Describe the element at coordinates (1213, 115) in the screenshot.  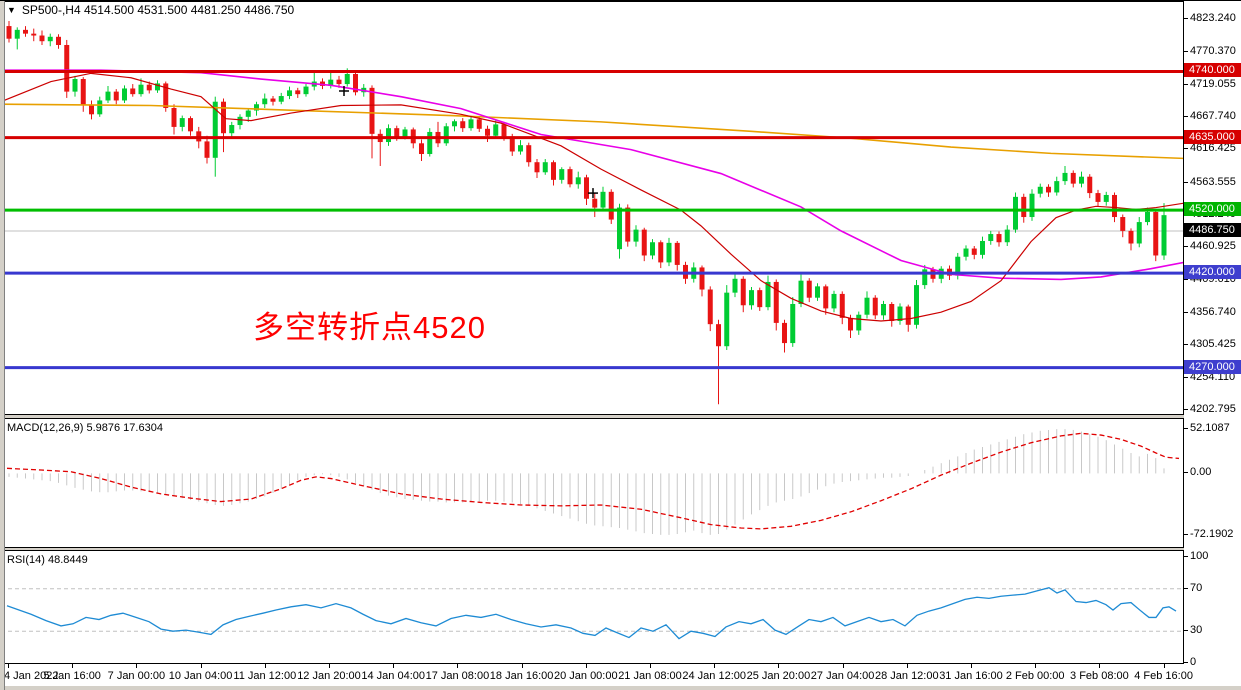
I see `price-tick-label: 4667.740` at that location.